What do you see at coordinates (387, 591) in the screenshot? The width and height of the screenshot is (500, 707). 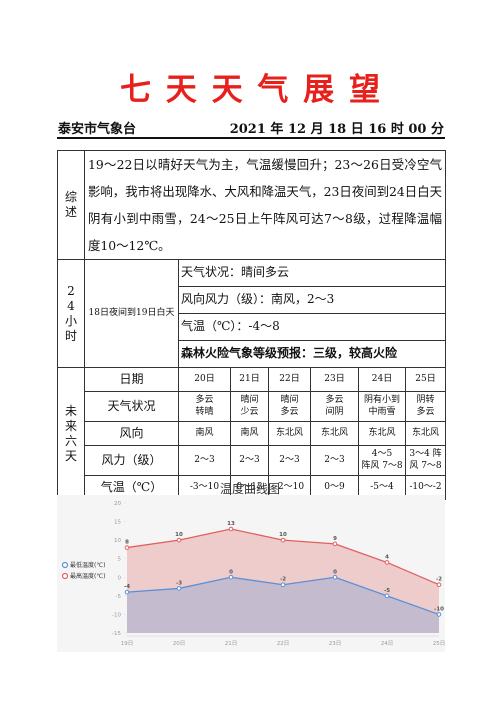 I see `data-label: -5` at bounding box center [387, 591].